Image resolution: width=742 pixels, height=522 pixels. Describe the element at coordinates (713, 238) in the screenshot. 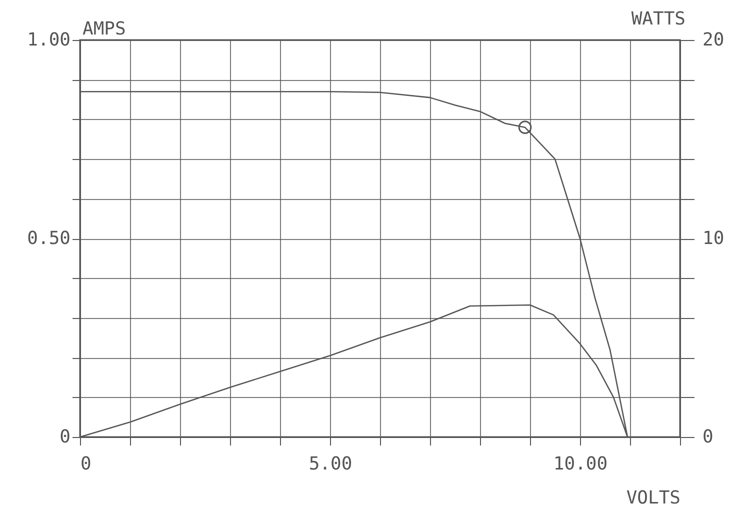

I see `y2-tick-label: 10` at that location.